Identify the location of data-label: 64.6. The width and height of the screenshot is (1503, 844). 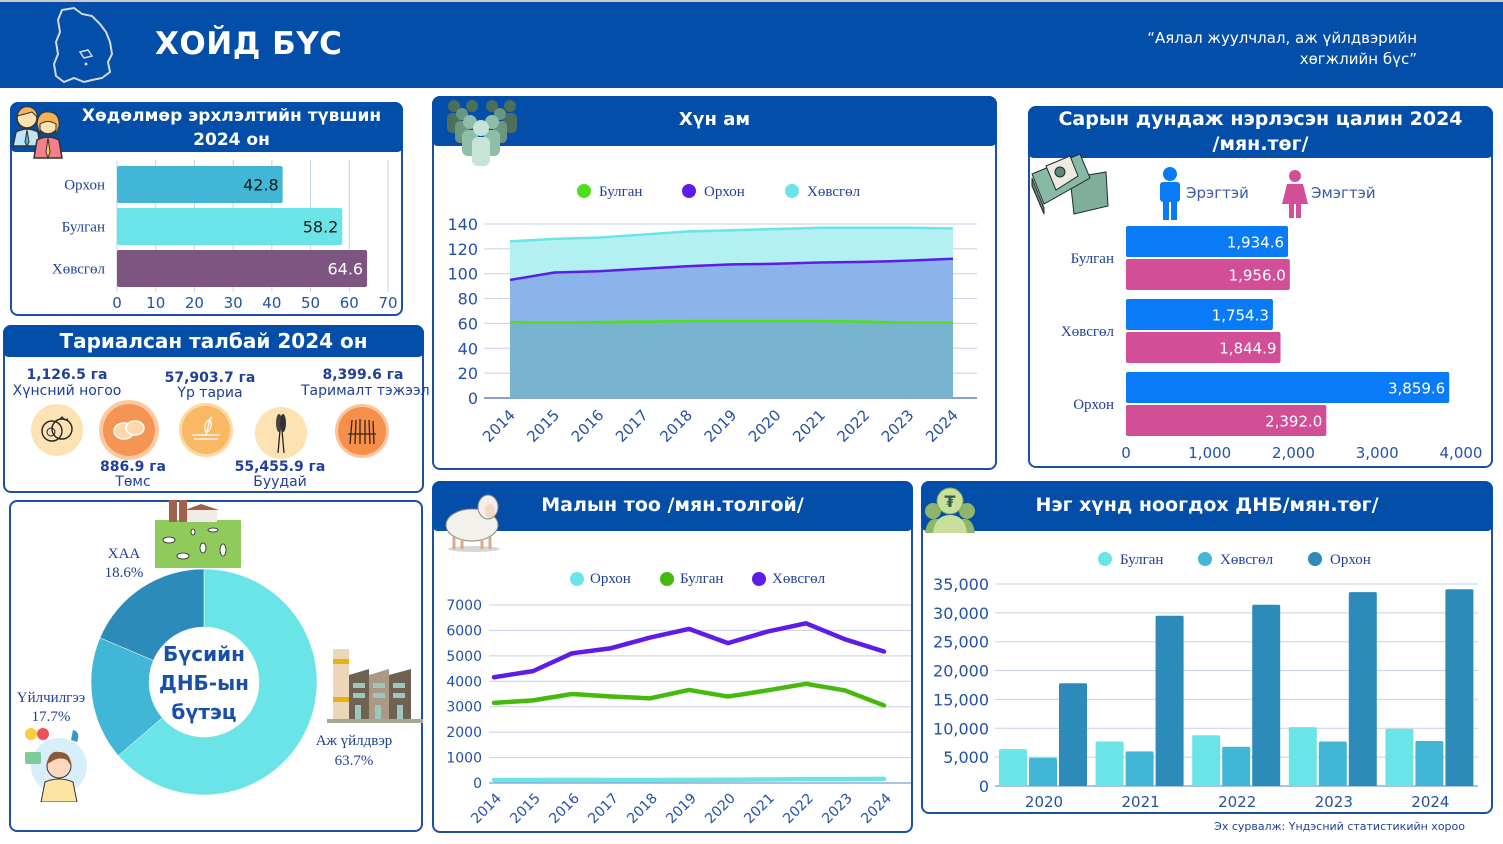
(345, 269).